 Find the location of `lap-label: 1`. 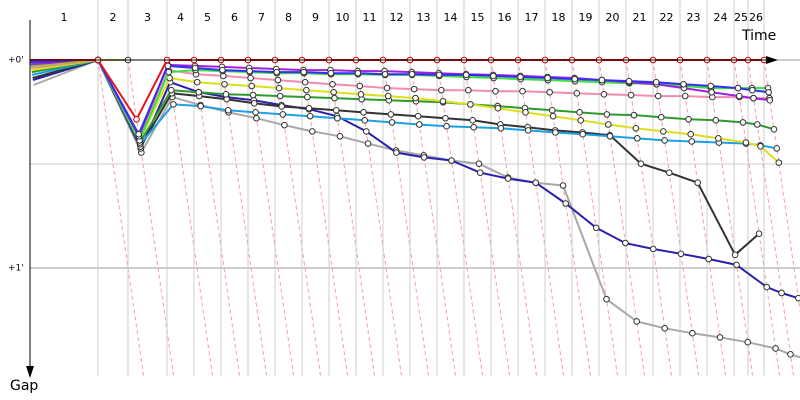

lap-label: 1 is located at coordinates (64, 17).